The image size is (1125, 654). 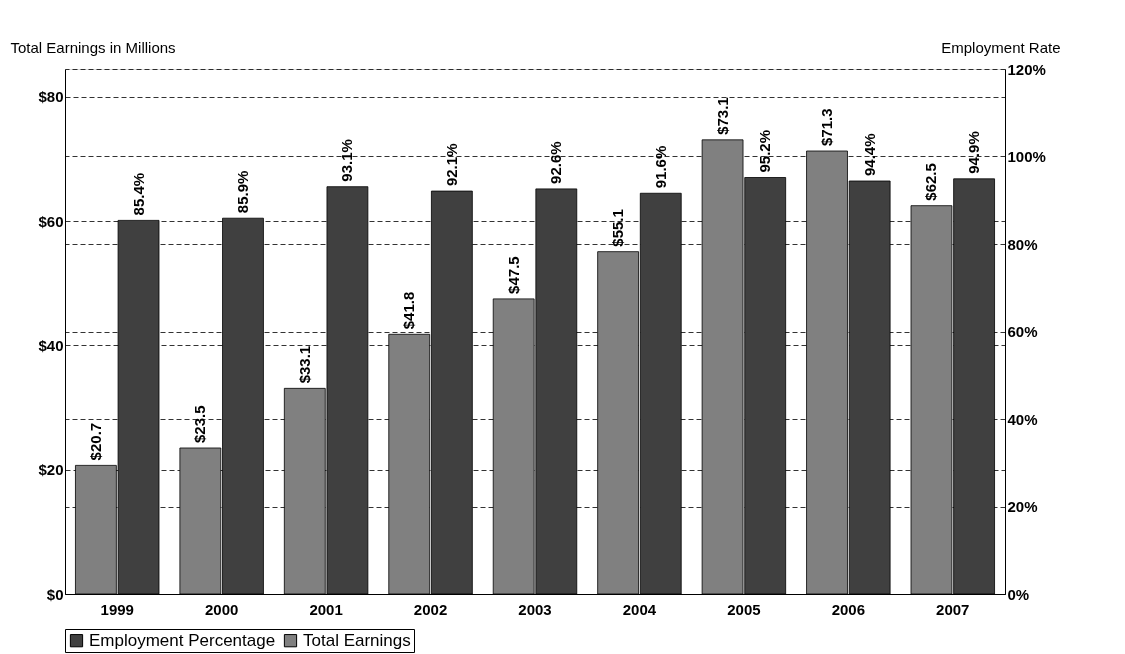 I want to click on y2-tick-label: 40%, so click(x=1022, y=419).